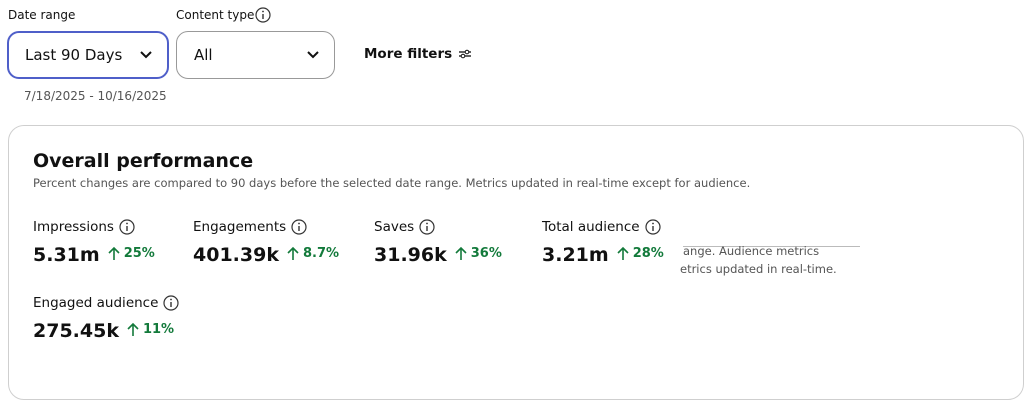 The width and height of the screenshot is (1030, 406). I want to click on date-range-value: Last 90 Days, so click(74, 55).